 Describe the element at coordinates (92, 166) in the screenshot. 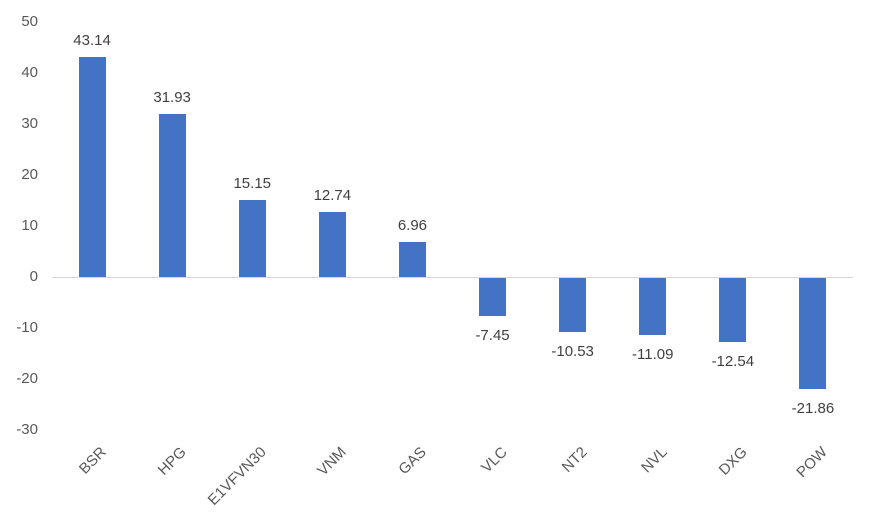

I see `bar-BSR` at that location.